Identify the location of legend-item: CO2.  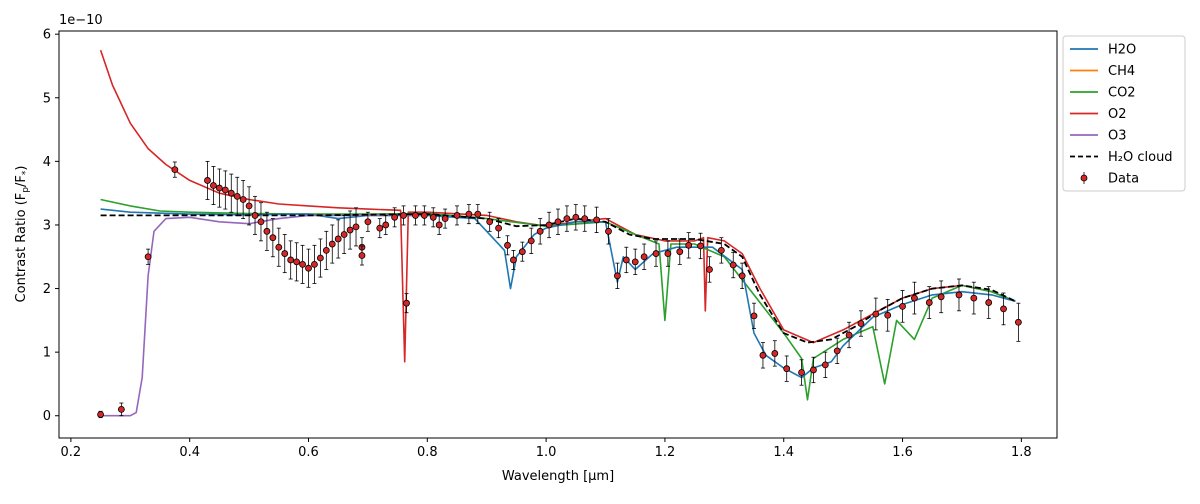
(1103, 93).